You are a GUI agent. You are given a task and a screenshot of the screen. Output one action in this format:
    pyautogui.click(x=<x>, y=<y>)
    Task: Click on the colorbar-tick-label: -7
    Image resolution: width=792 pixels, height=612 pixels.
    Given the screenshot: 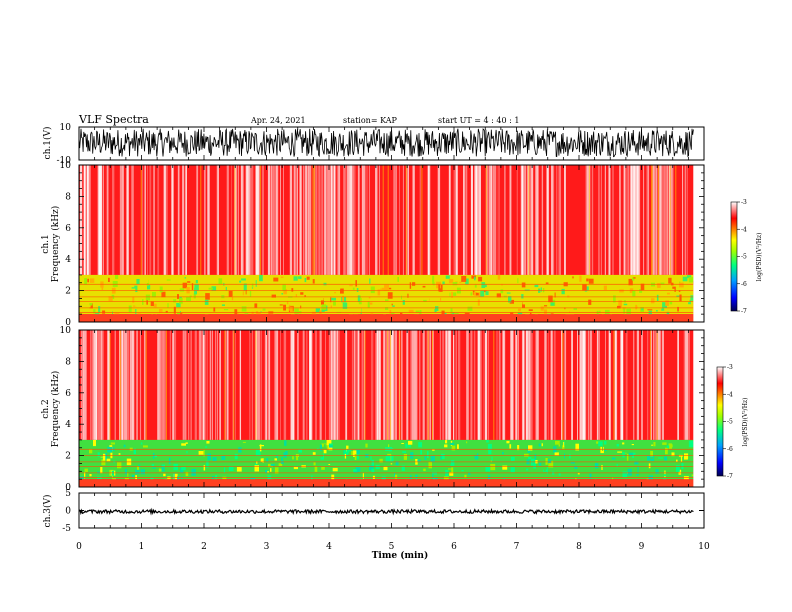 What is the action you would take?
    pyautogui.click(x=730, y=476)
    